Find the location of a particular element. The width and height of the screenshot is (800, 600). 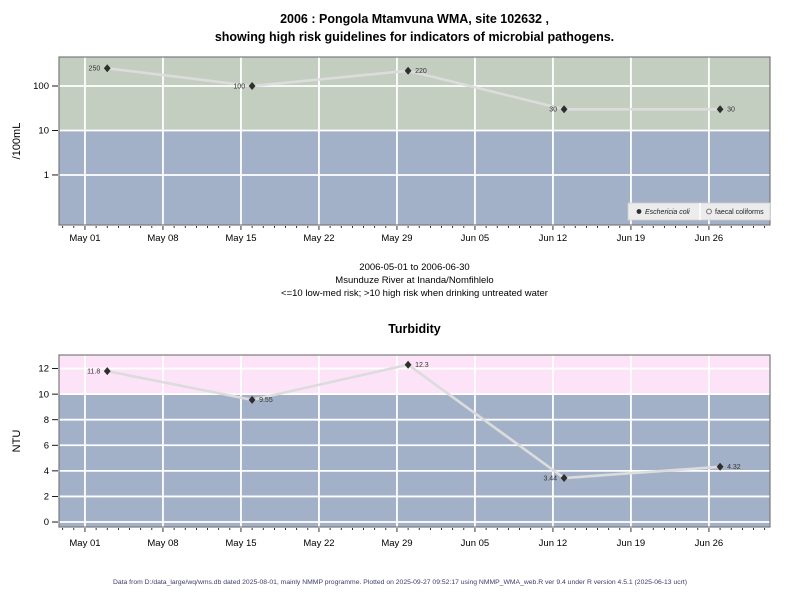

y-axis-label: NTU is located at coordinates (17, 441).